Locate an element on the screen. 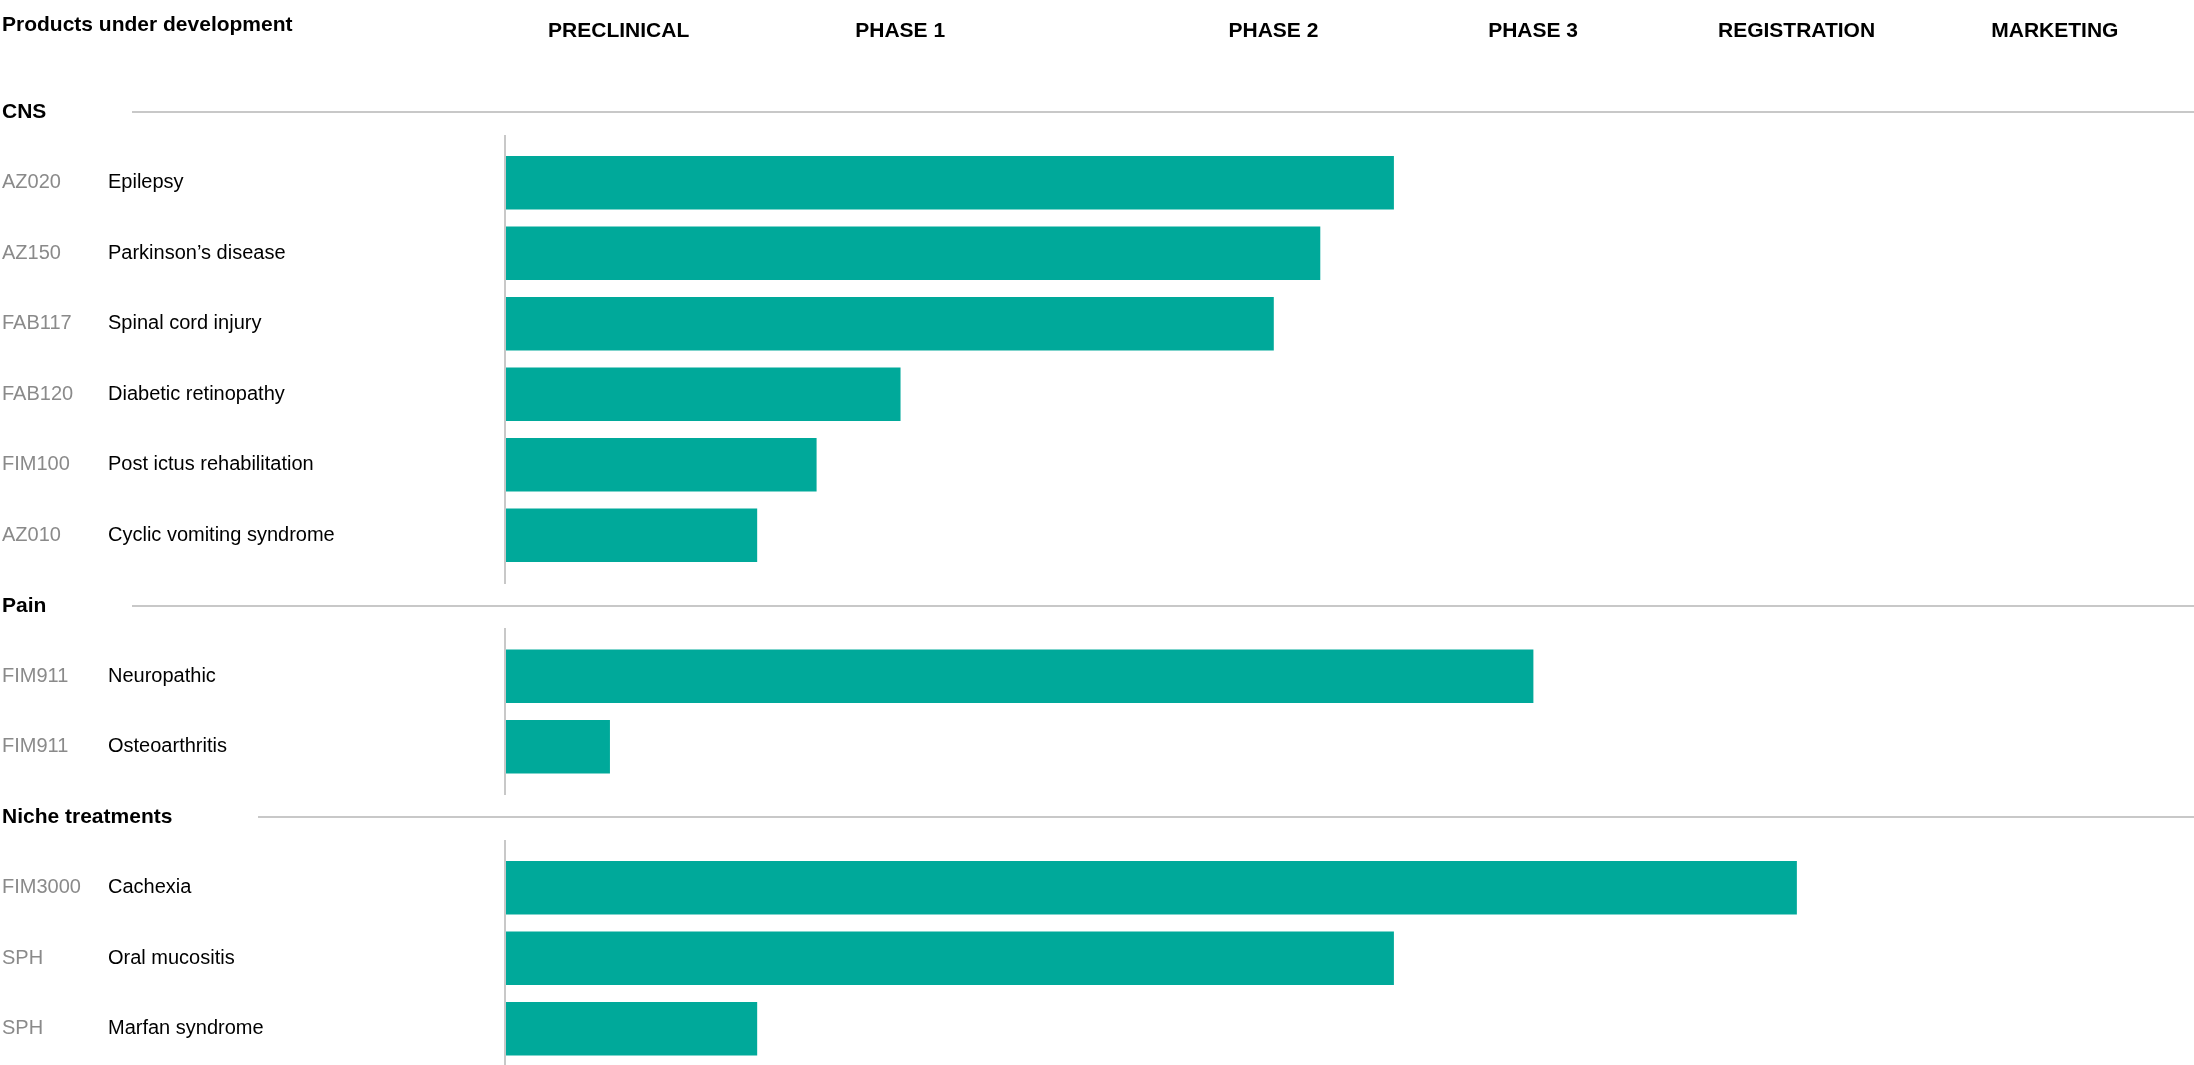  text: PHASE 1 is located at coordinates (900, 29).